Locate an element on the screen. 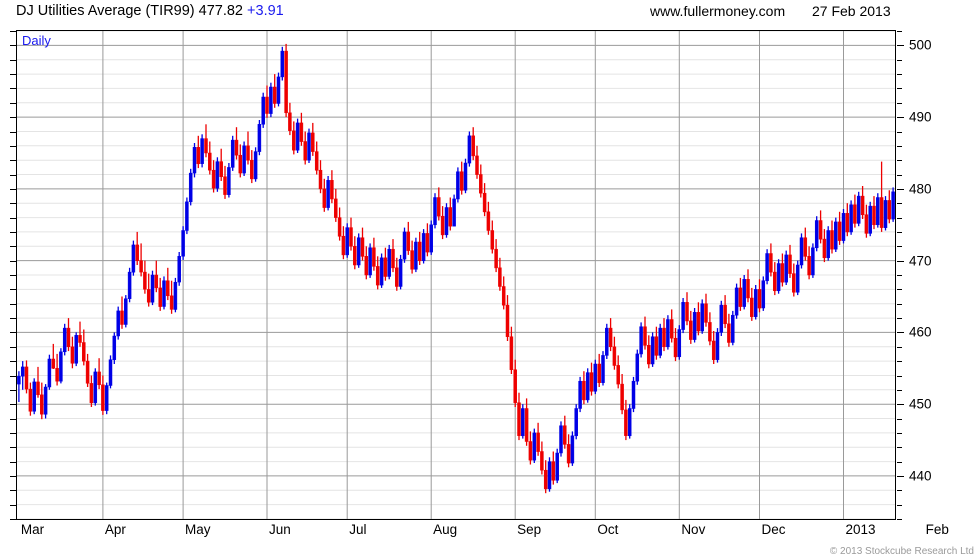  y-axis-tick-label: 470 is located at coordinates (920, 261).